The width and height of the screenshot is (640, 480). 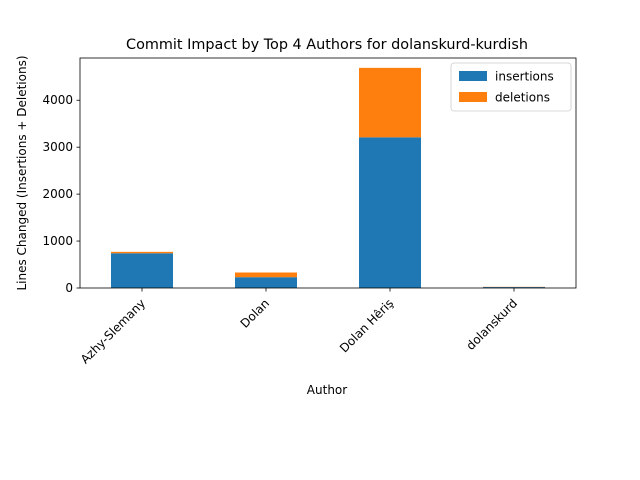 I want to click on x-axis-label: Author, so click(x=327, y=390).